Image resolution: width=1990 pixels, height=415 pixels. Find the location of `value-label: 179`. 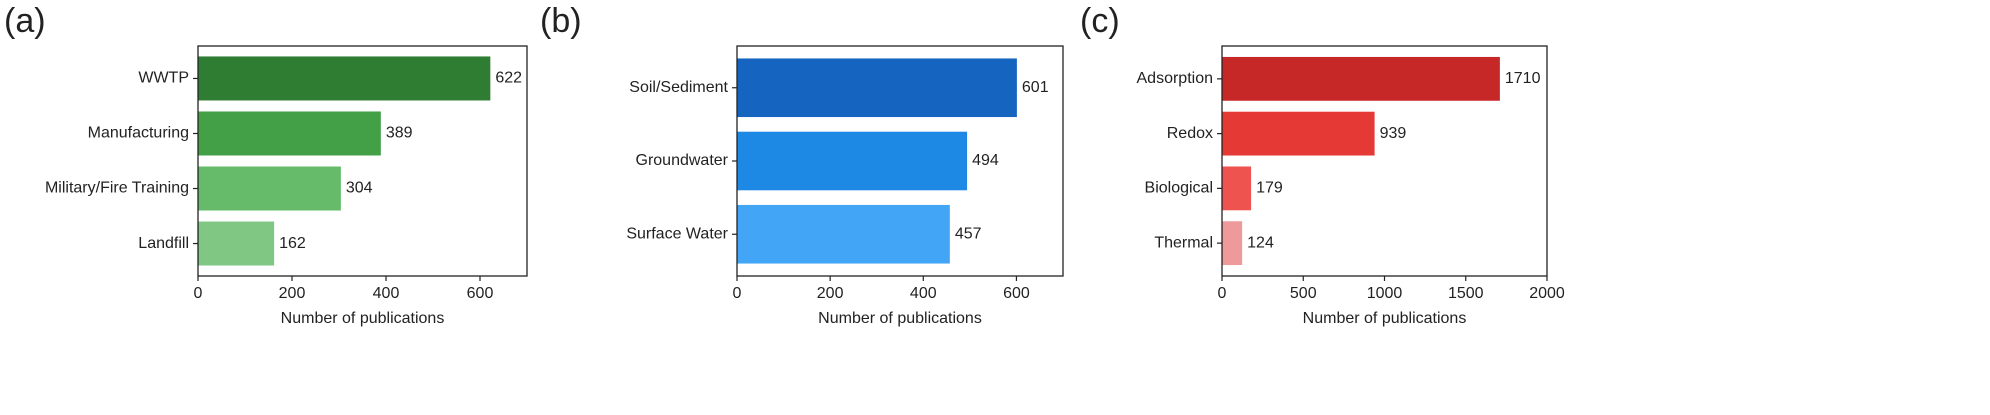

value-label: 179 is located at coordinates (1269, 188).